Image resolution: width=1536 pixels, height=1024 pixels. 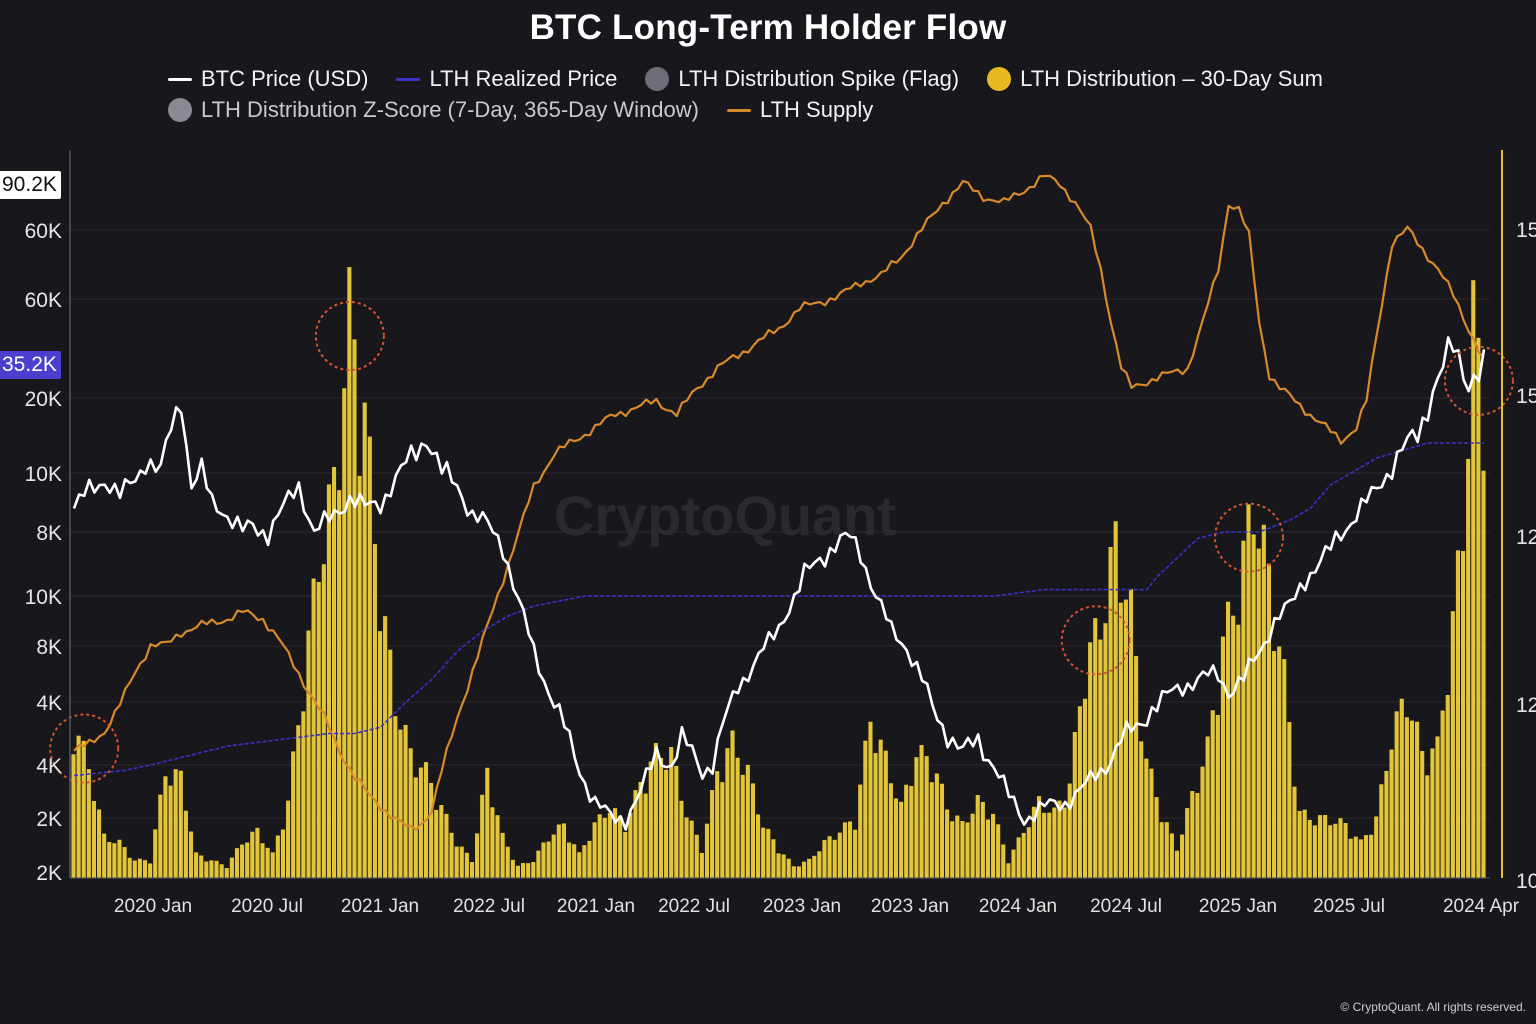 What do you see at coordinates (802, 79) in the screenshot?
I see `legend-item-distribution-spike: LTH Distribution Spike (Flag)` at bounding box center [802, 79].